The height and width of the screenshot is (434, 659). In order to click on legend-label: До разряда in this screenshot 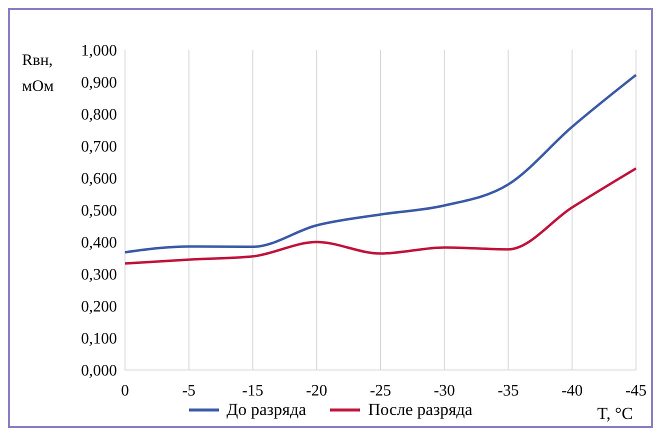, I will do `click(266, 410)`.